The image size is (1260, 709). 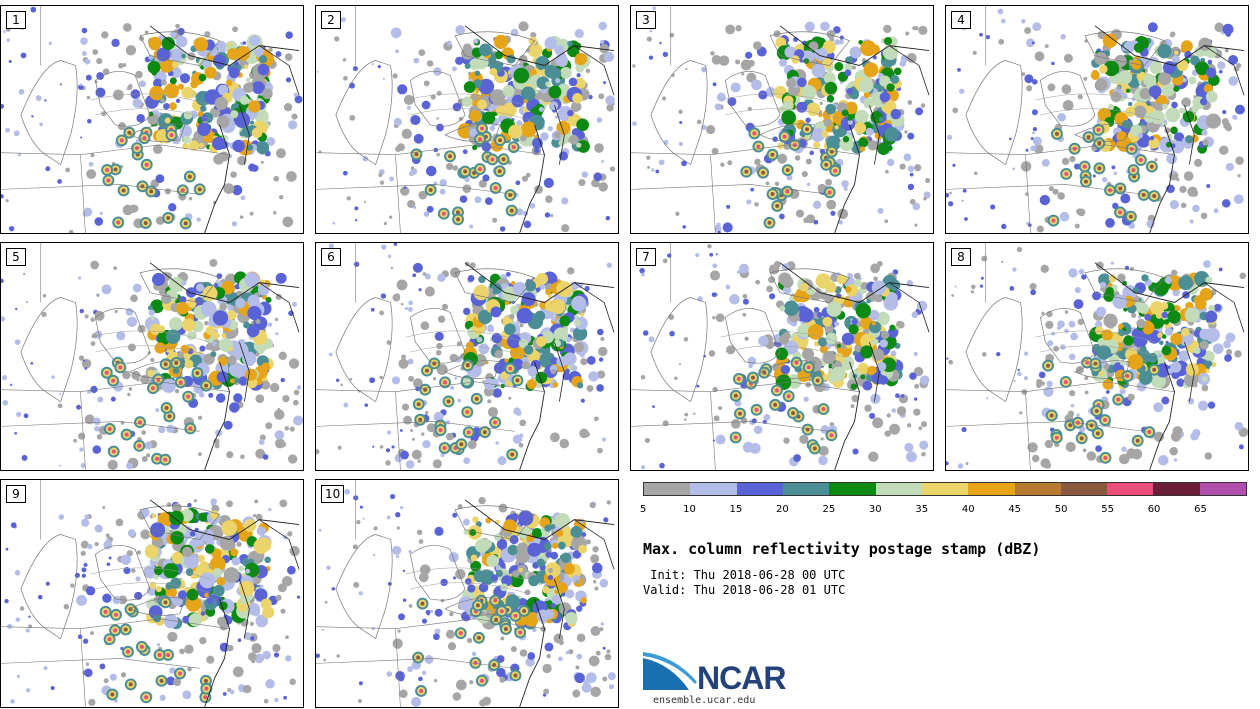 I want to click on map-panel-4: 4, so click(x=1097, y=119).